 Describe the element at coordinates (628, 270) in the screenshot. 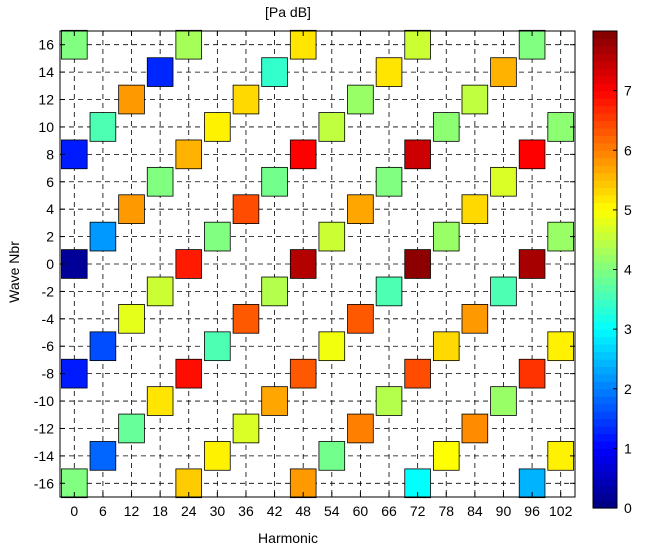

I see `colorbar-tick-label: 4` at that location.